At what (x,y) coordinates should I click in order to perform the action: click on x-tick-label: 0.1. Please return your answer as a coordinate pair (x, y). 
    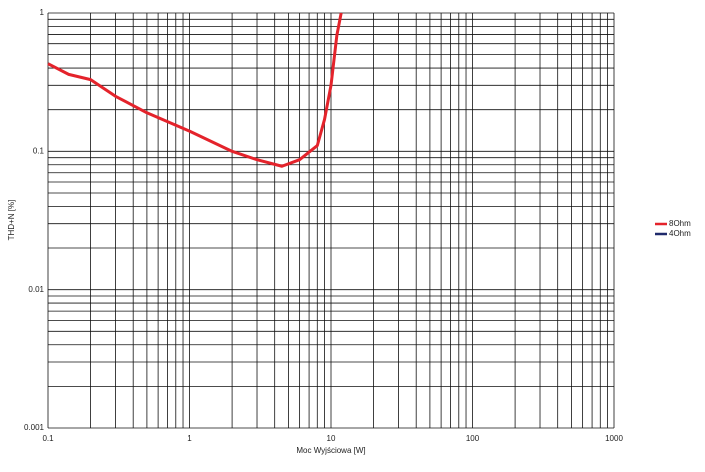
    Looking at the image, I should click on (48, 438).